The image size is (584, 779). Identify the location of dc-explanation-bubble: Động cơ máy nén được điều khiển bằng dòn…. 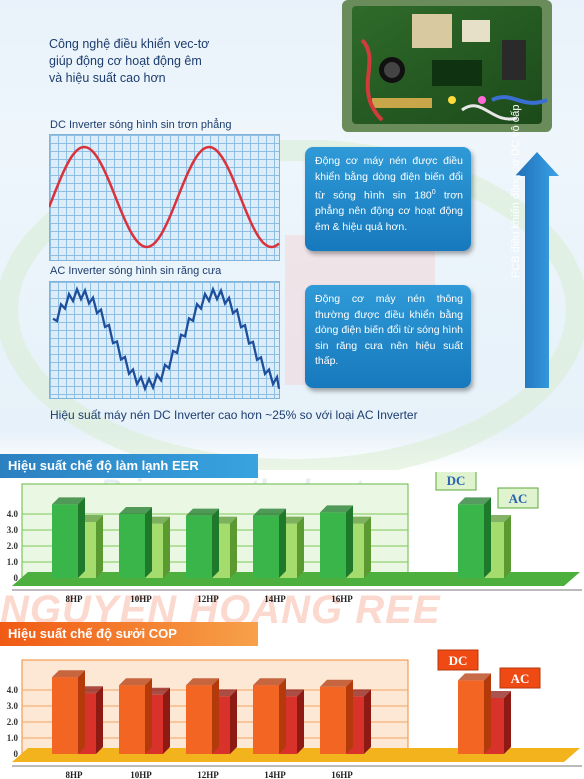
(388, 199).